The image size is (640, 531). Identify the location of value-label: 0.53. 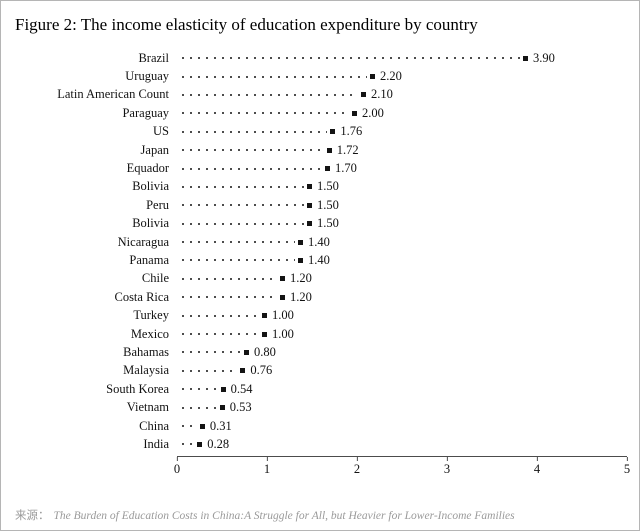
(240, 407).